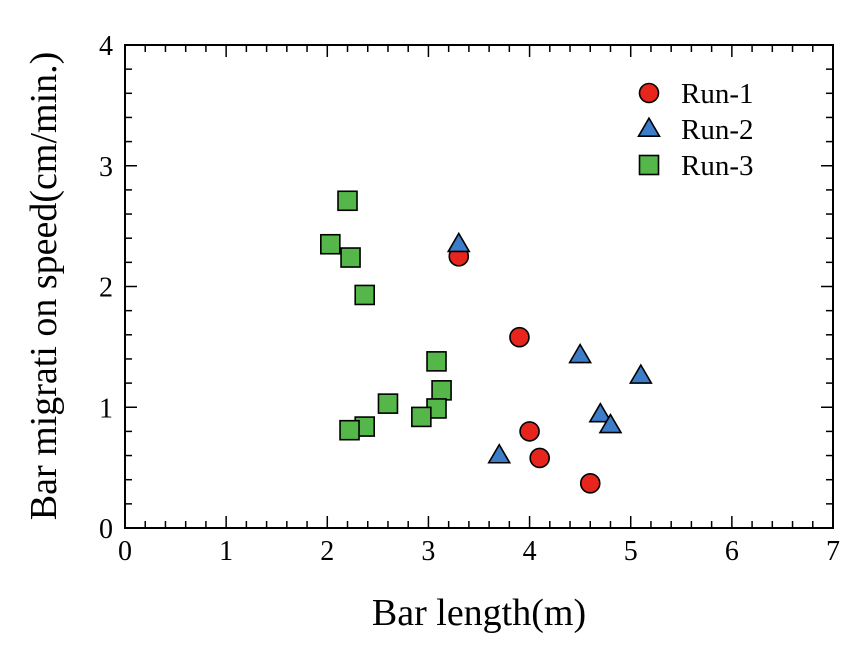  What do you see at coordinates (479, 551) in the screenshot?
I see `x-tick-labels: 0 1 2 3 4 5 6 7` at bounding box center [479, 551].